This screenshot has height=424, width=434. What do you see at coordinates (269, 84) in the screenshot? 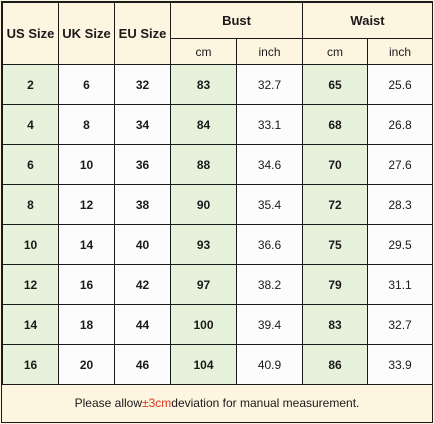
I see `bust-inch-cell: 32.7` at bounding box center [269, 84].